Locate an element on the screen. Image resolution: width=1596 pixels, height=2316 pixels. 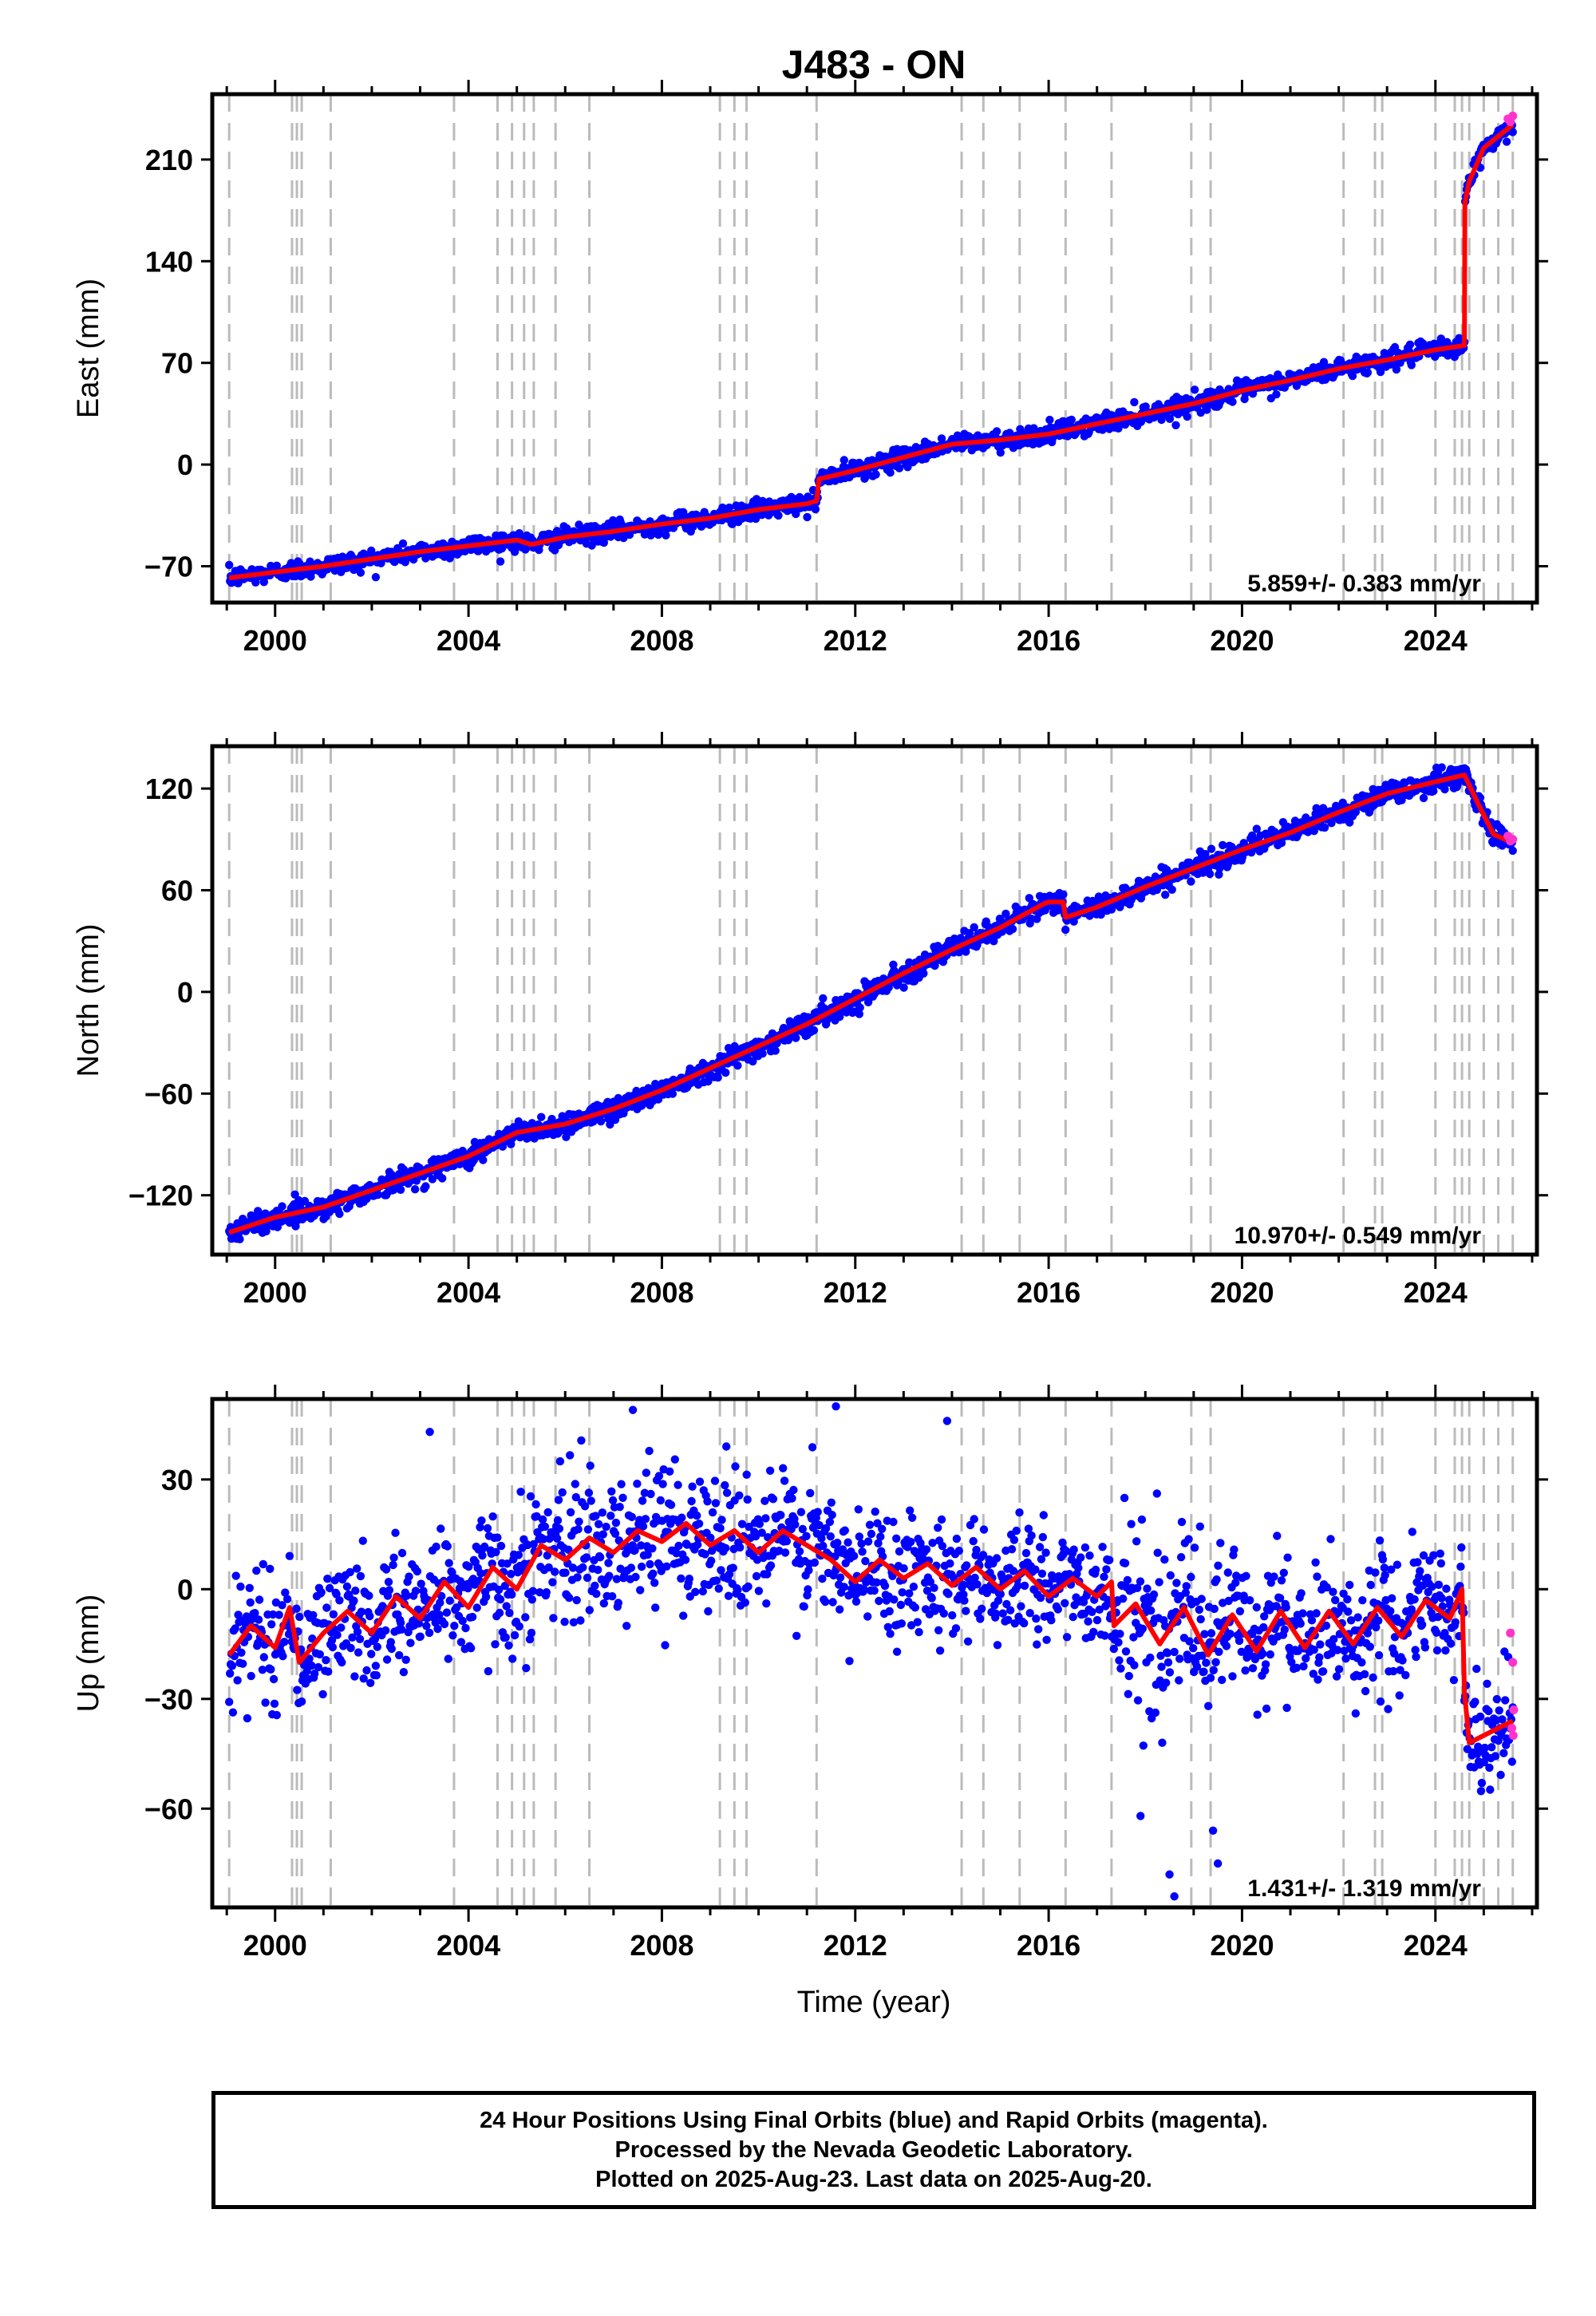
y-tick-label: 140 is located at coordinates (169, 261).